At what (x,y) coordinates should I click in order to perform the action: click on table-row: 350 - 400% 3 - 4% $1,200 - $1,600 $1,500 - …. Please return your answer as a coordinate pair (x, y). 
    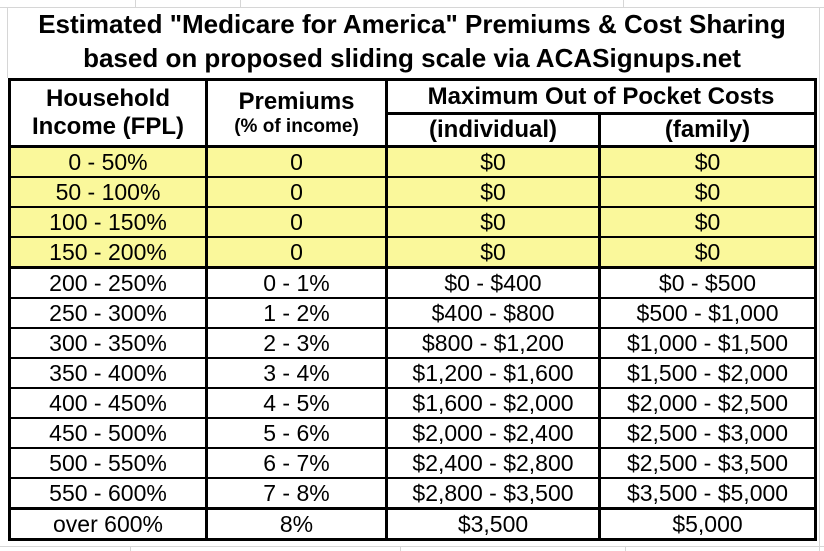
    Looking at the image, I should click on (413, 373).